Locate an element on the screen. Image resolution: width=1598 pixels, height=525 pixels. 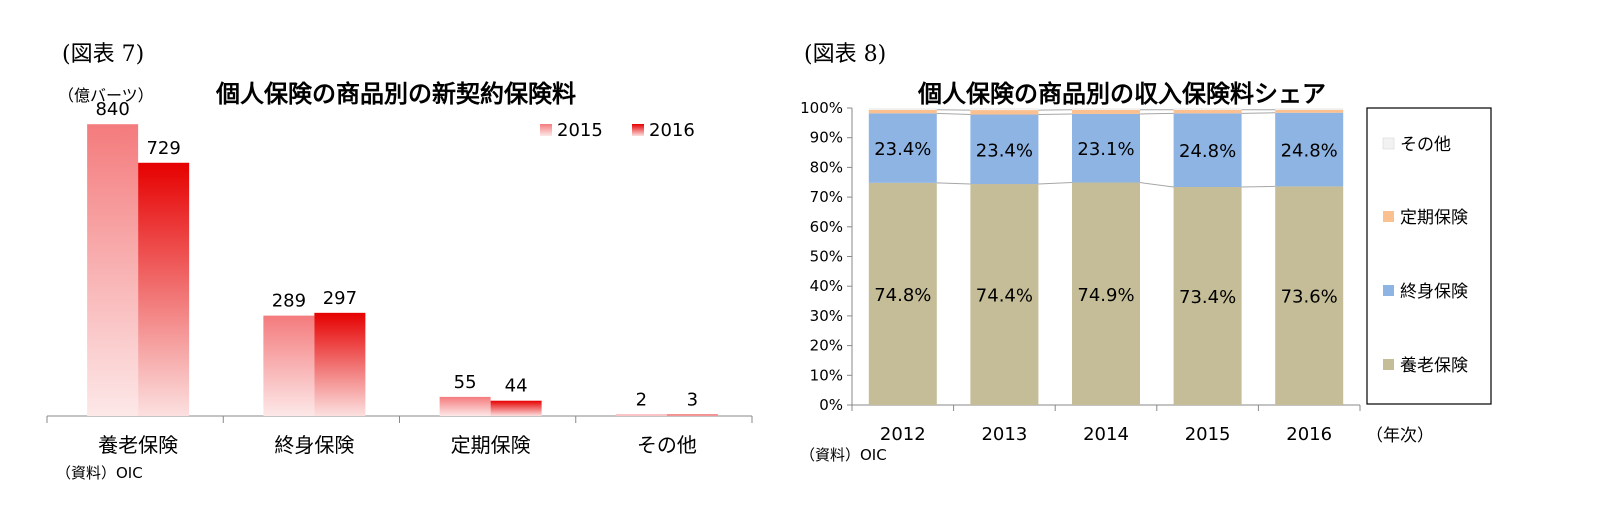
legend-swatch-定期保険 is located at coordinates (1388, 216).